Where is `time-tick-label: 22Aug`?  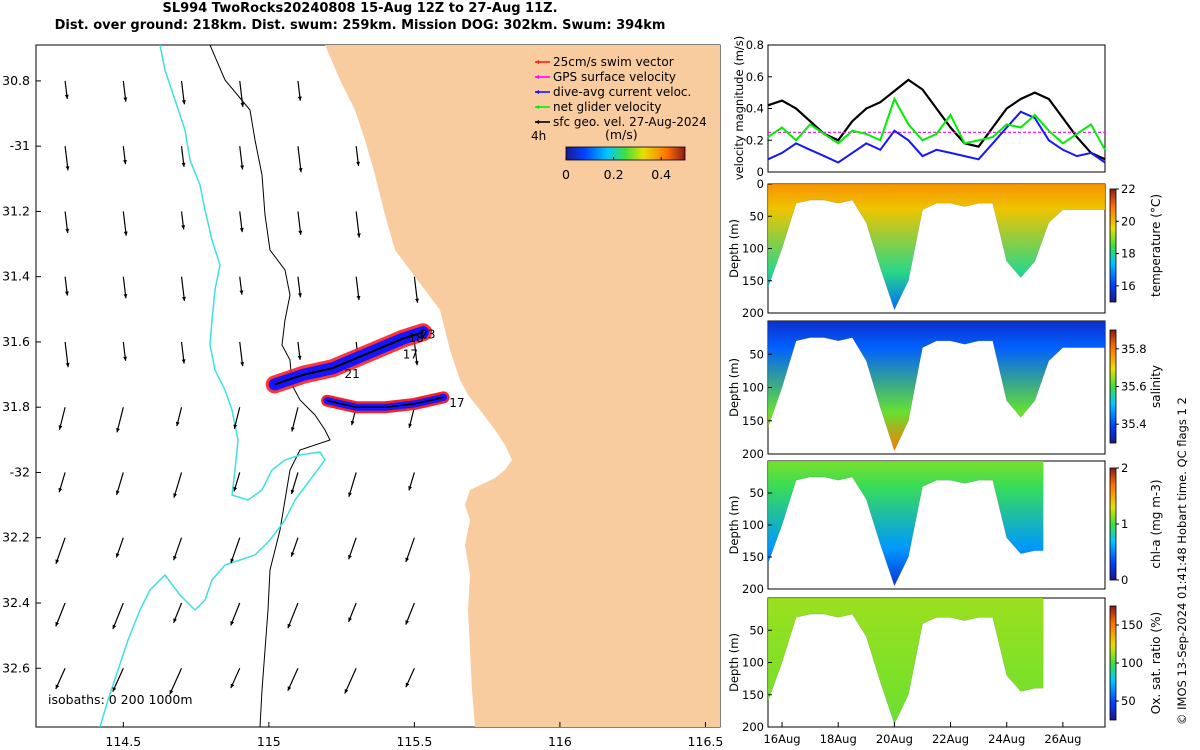
time-tick-label: 22Aug is located at coordinates (950, 739).